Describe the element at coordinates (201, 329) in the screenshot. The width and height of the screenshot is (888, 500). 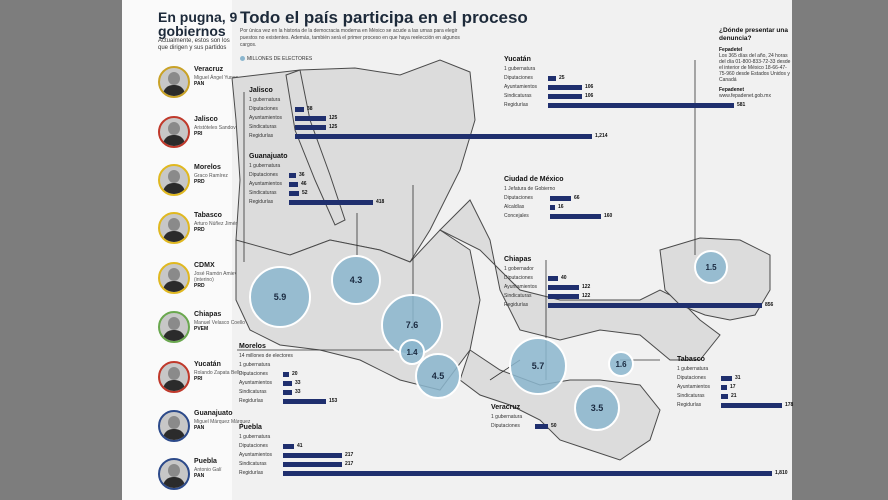
I see `governor-party: PVEM` at that location.